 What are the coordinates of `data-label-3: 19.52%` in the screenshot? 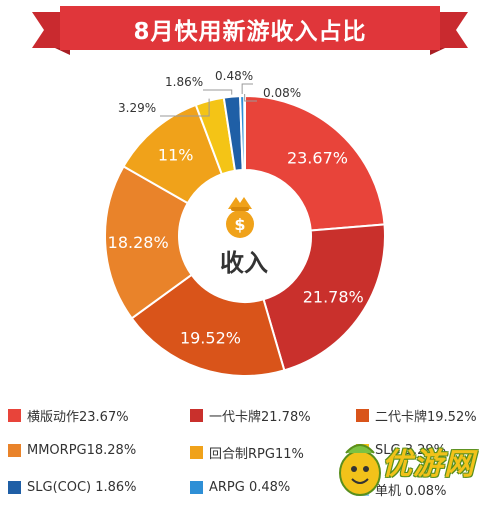 It's located at (210, 337).